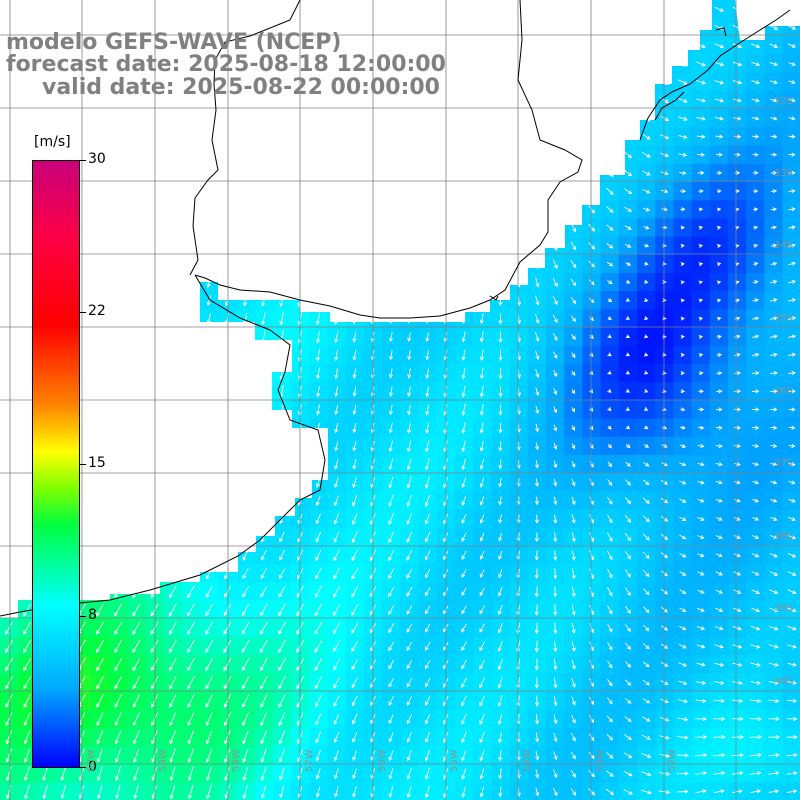 The image size is (800, 800). Describe the element at coordinates (527, 760) in the screenshot. I see `lon-label: 54W` at that location.